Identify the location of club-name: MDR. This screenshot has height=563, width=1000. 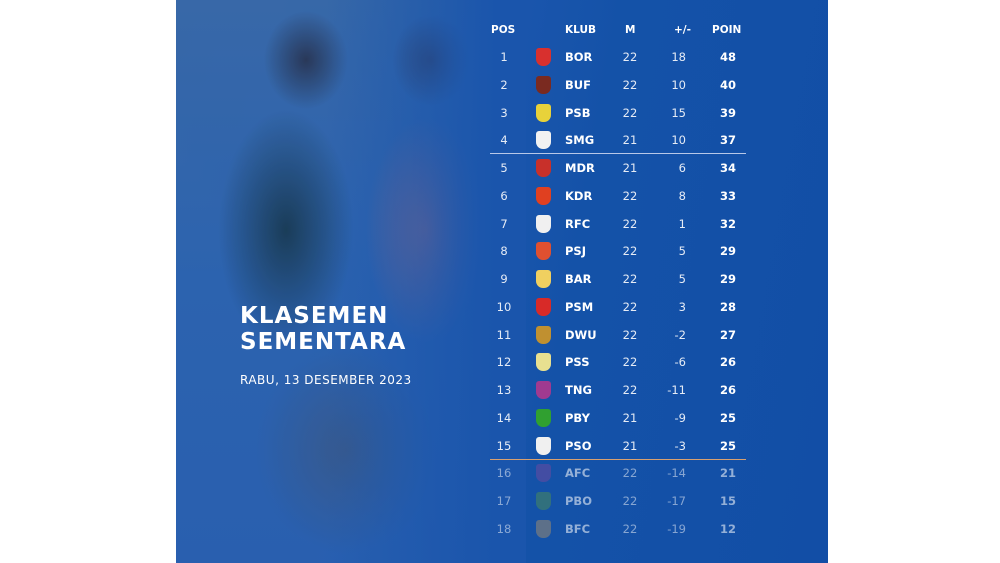
(580, 168).